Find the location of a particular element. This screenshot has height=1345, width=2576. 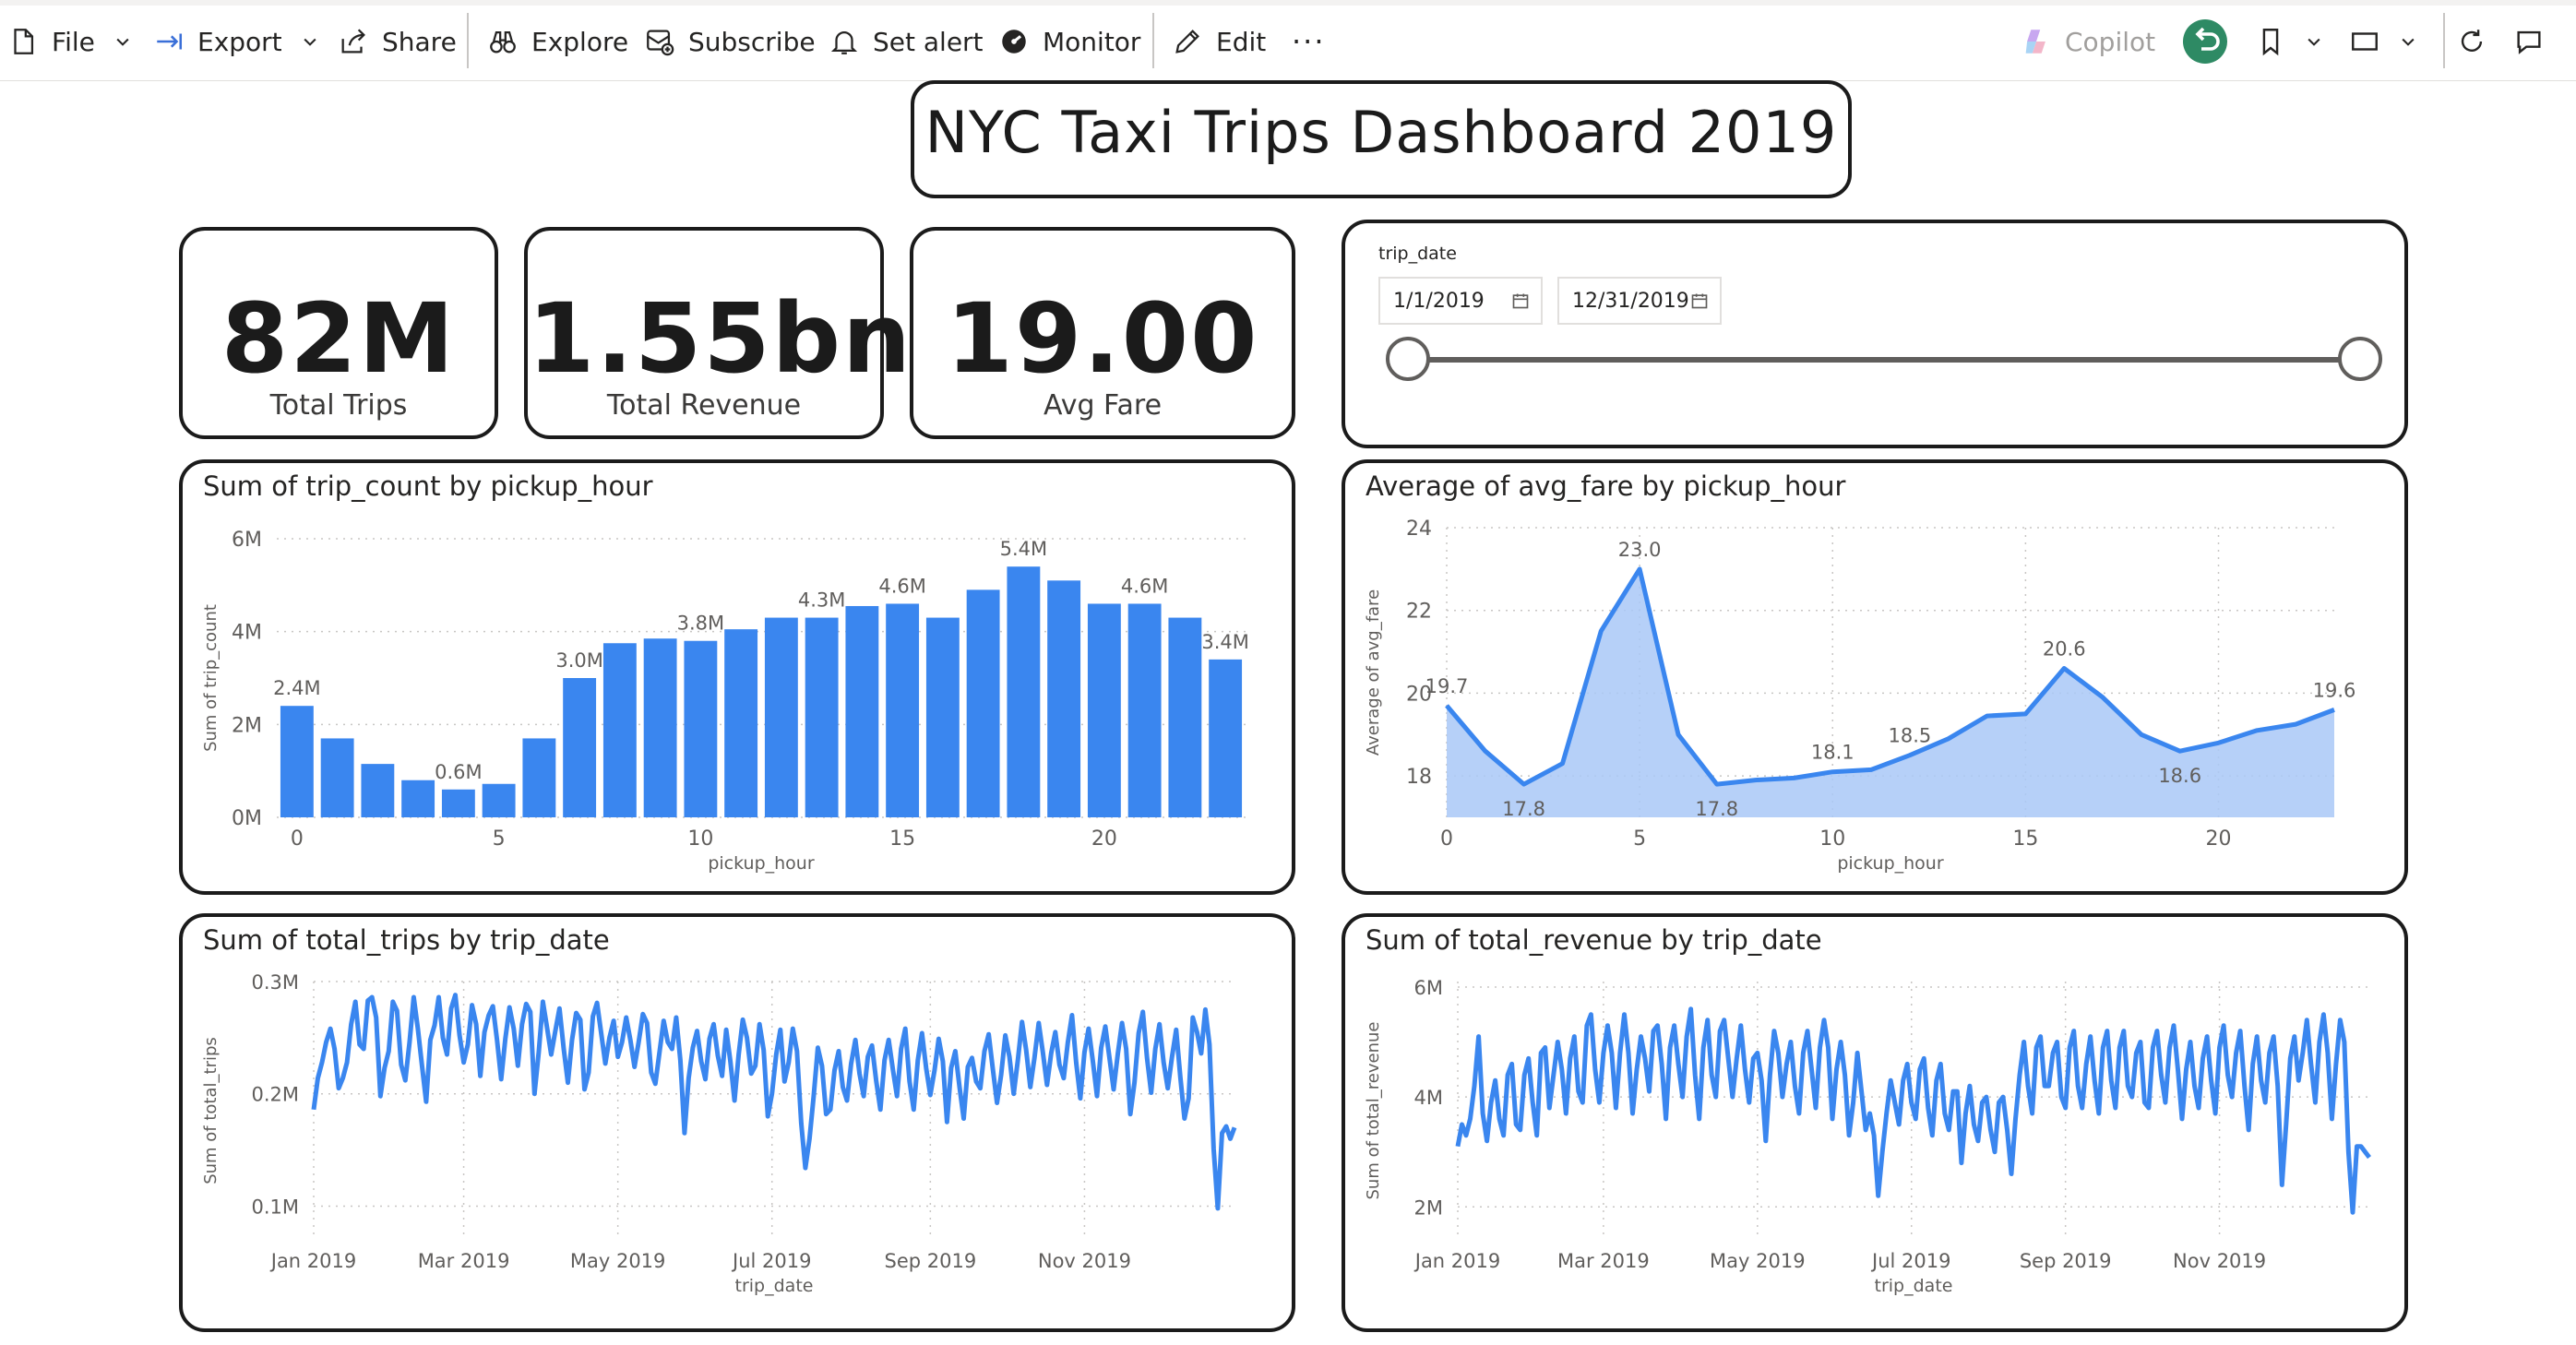

toolbar-divider is located at coordinates (2444, 40).